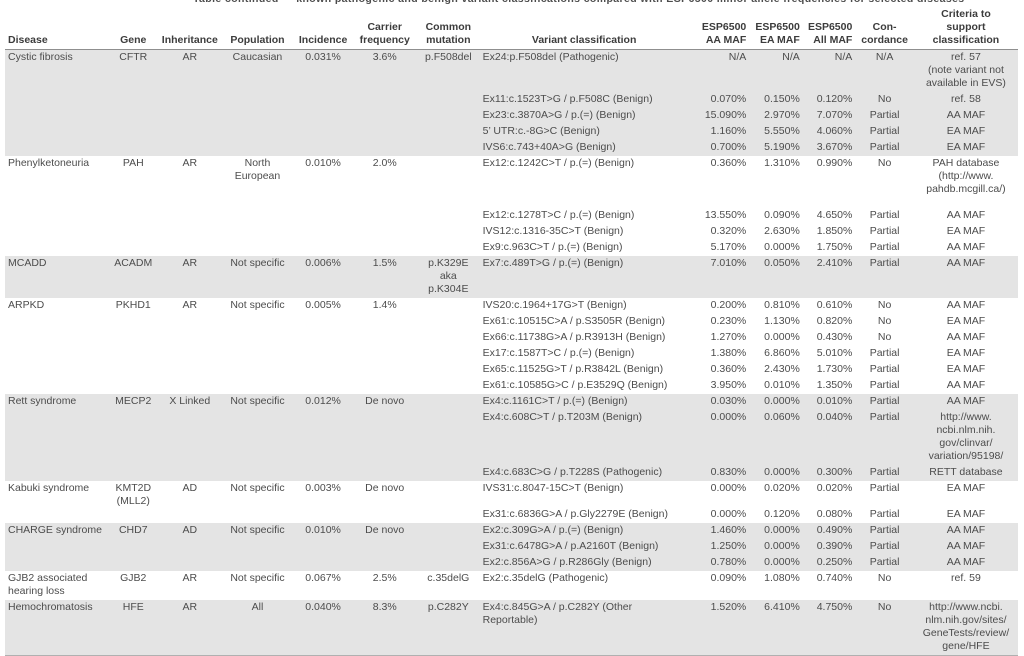 This screenshot has height=656, width=1024. I want to click on cell-variant: Ex2:c.856A>G / p.R286Gly (Benign), so click(584, 563).